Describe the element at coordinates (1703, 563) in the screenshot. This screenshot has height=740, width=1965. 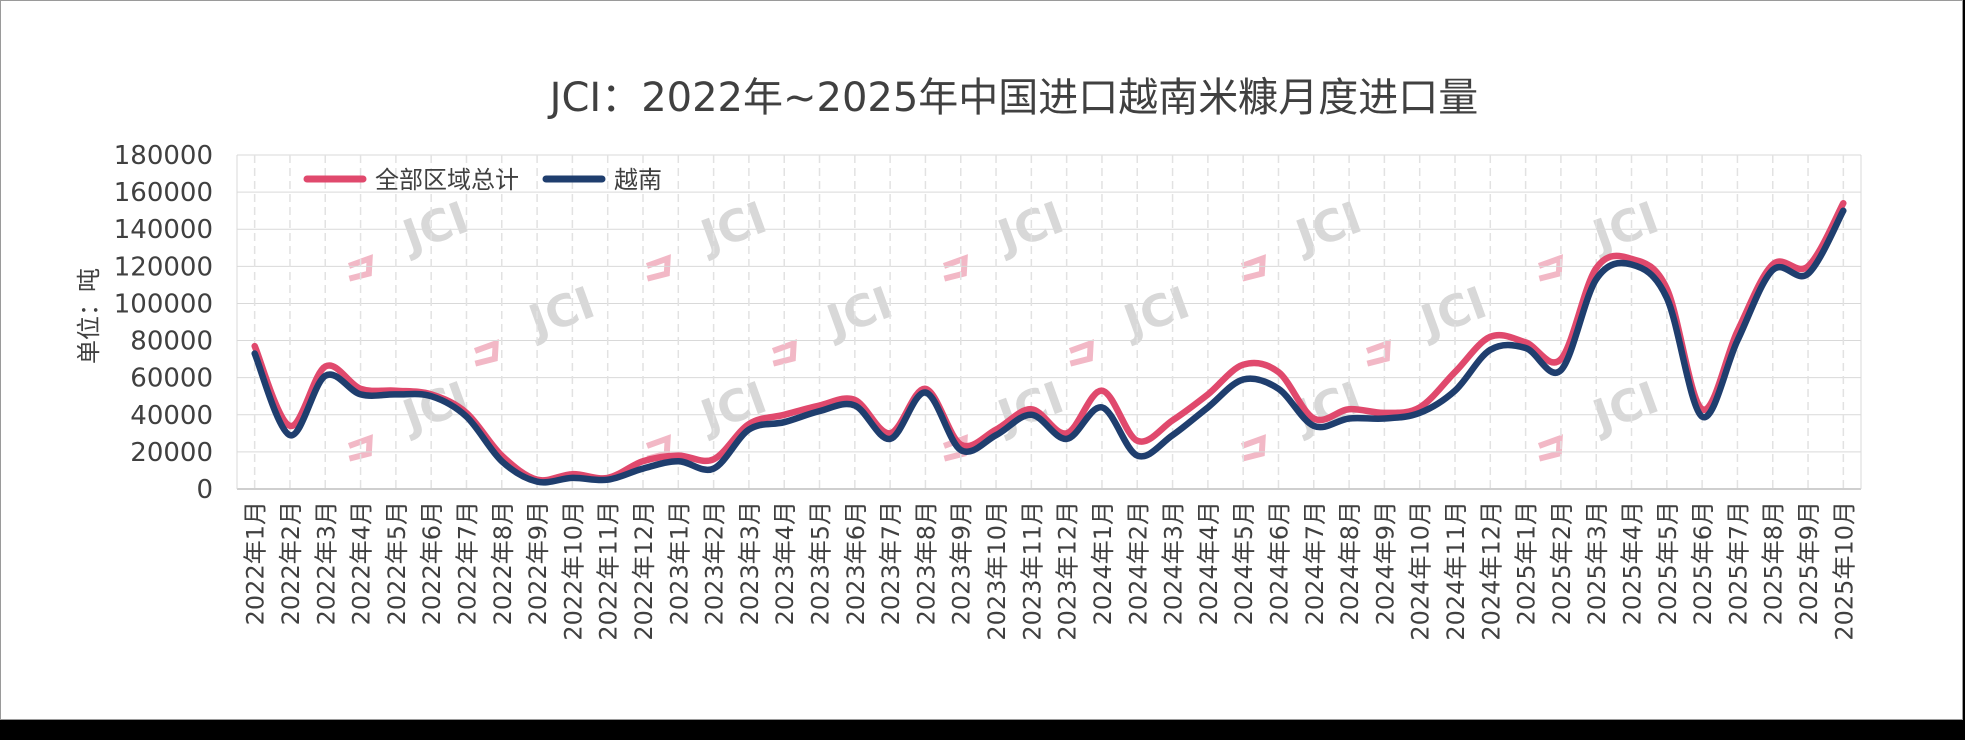
I see `x-tick-label: 2025年6月` at that location.